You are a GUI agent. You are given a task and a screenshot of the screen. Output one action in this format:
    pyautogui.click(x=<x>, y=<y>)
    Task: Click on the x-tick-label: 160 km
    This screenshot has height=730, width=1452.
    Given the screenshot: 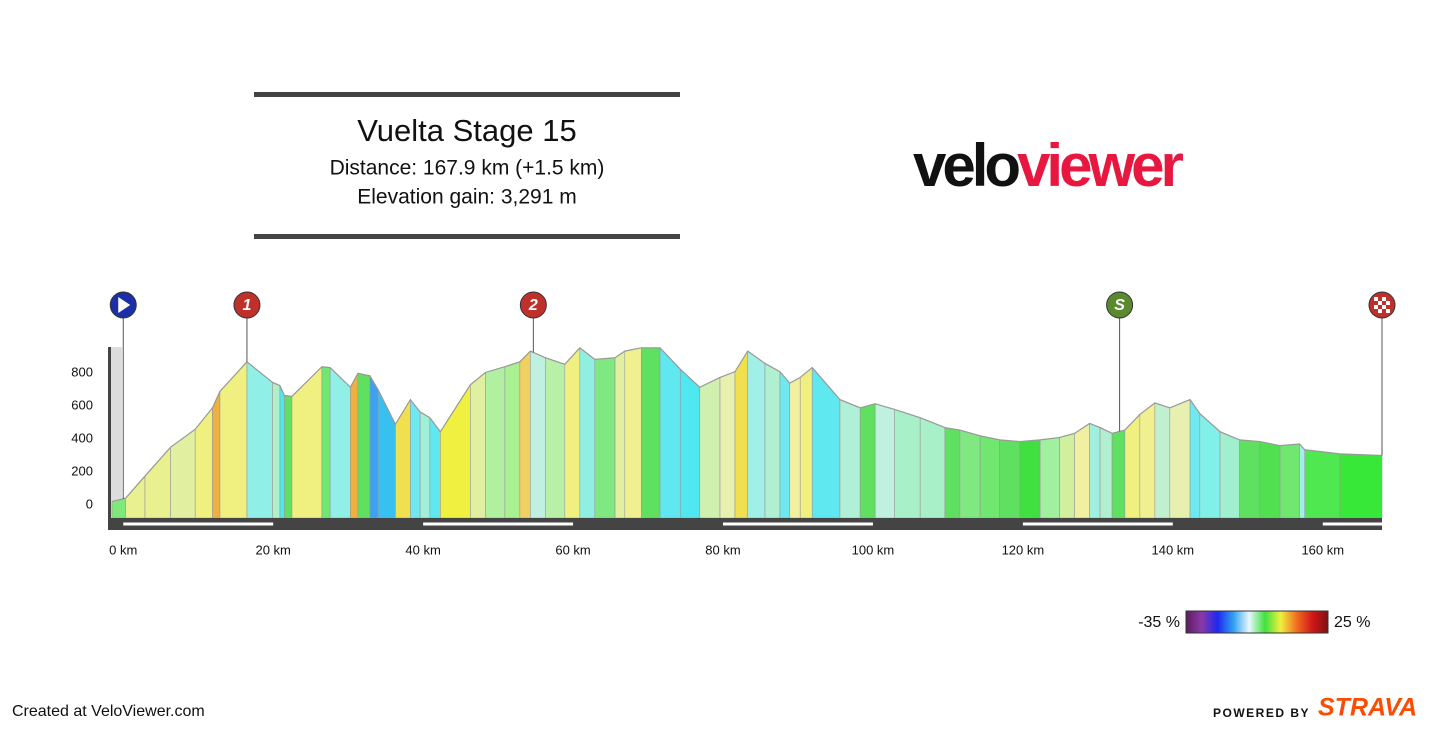 What is the action you would take?
    pyautogui.click(x=1322, y=549)
    